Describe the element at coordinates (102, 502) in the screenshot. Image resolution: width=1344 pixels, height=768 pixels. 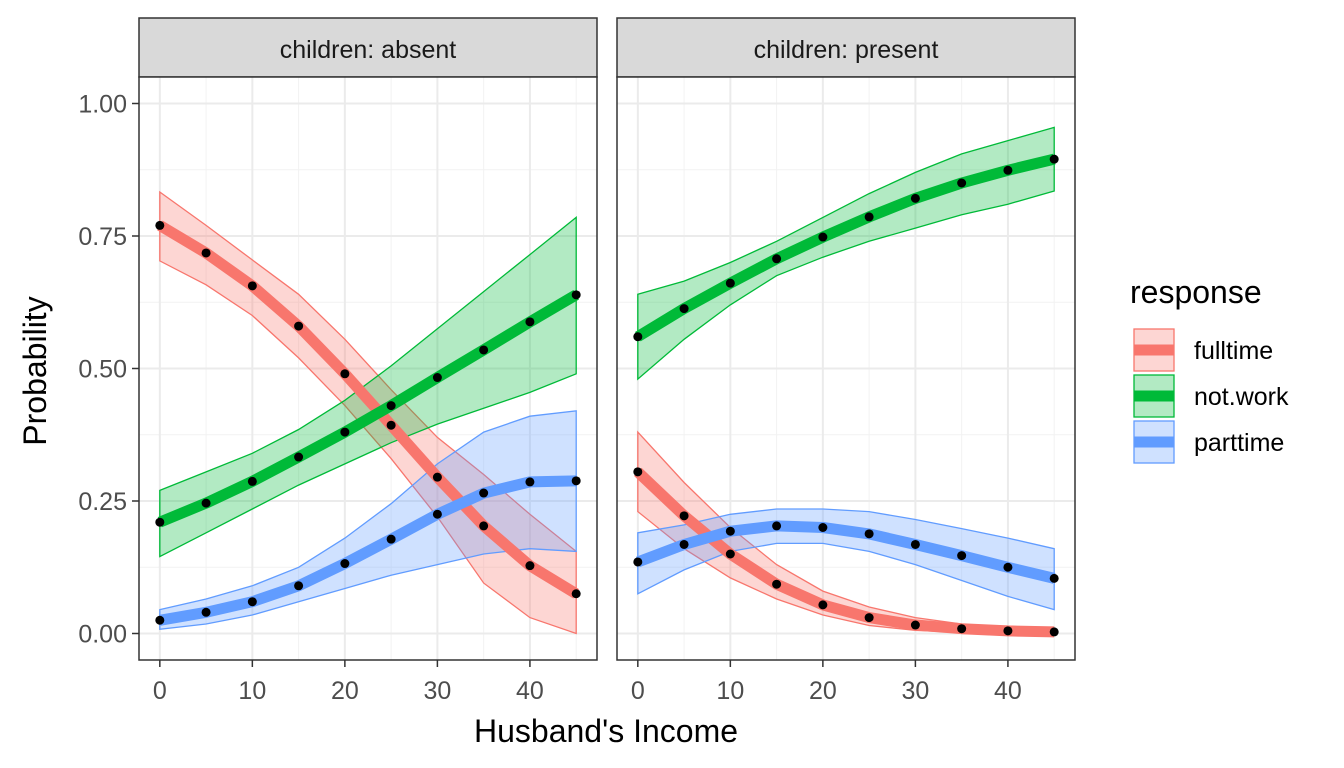
I see `y-tick-label: 0.25` at that location.